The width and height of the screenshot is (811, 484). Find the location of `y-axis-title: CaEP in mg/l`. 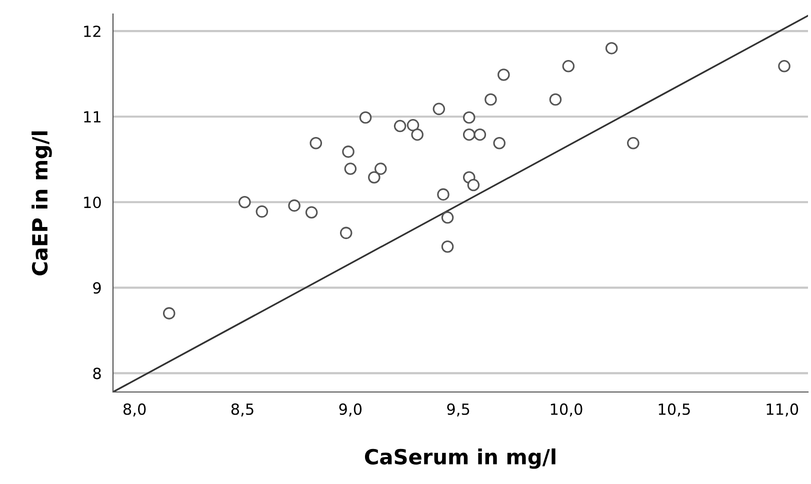

y-axis-title: CaEP in mg/l is located at coordinates (42, 203).